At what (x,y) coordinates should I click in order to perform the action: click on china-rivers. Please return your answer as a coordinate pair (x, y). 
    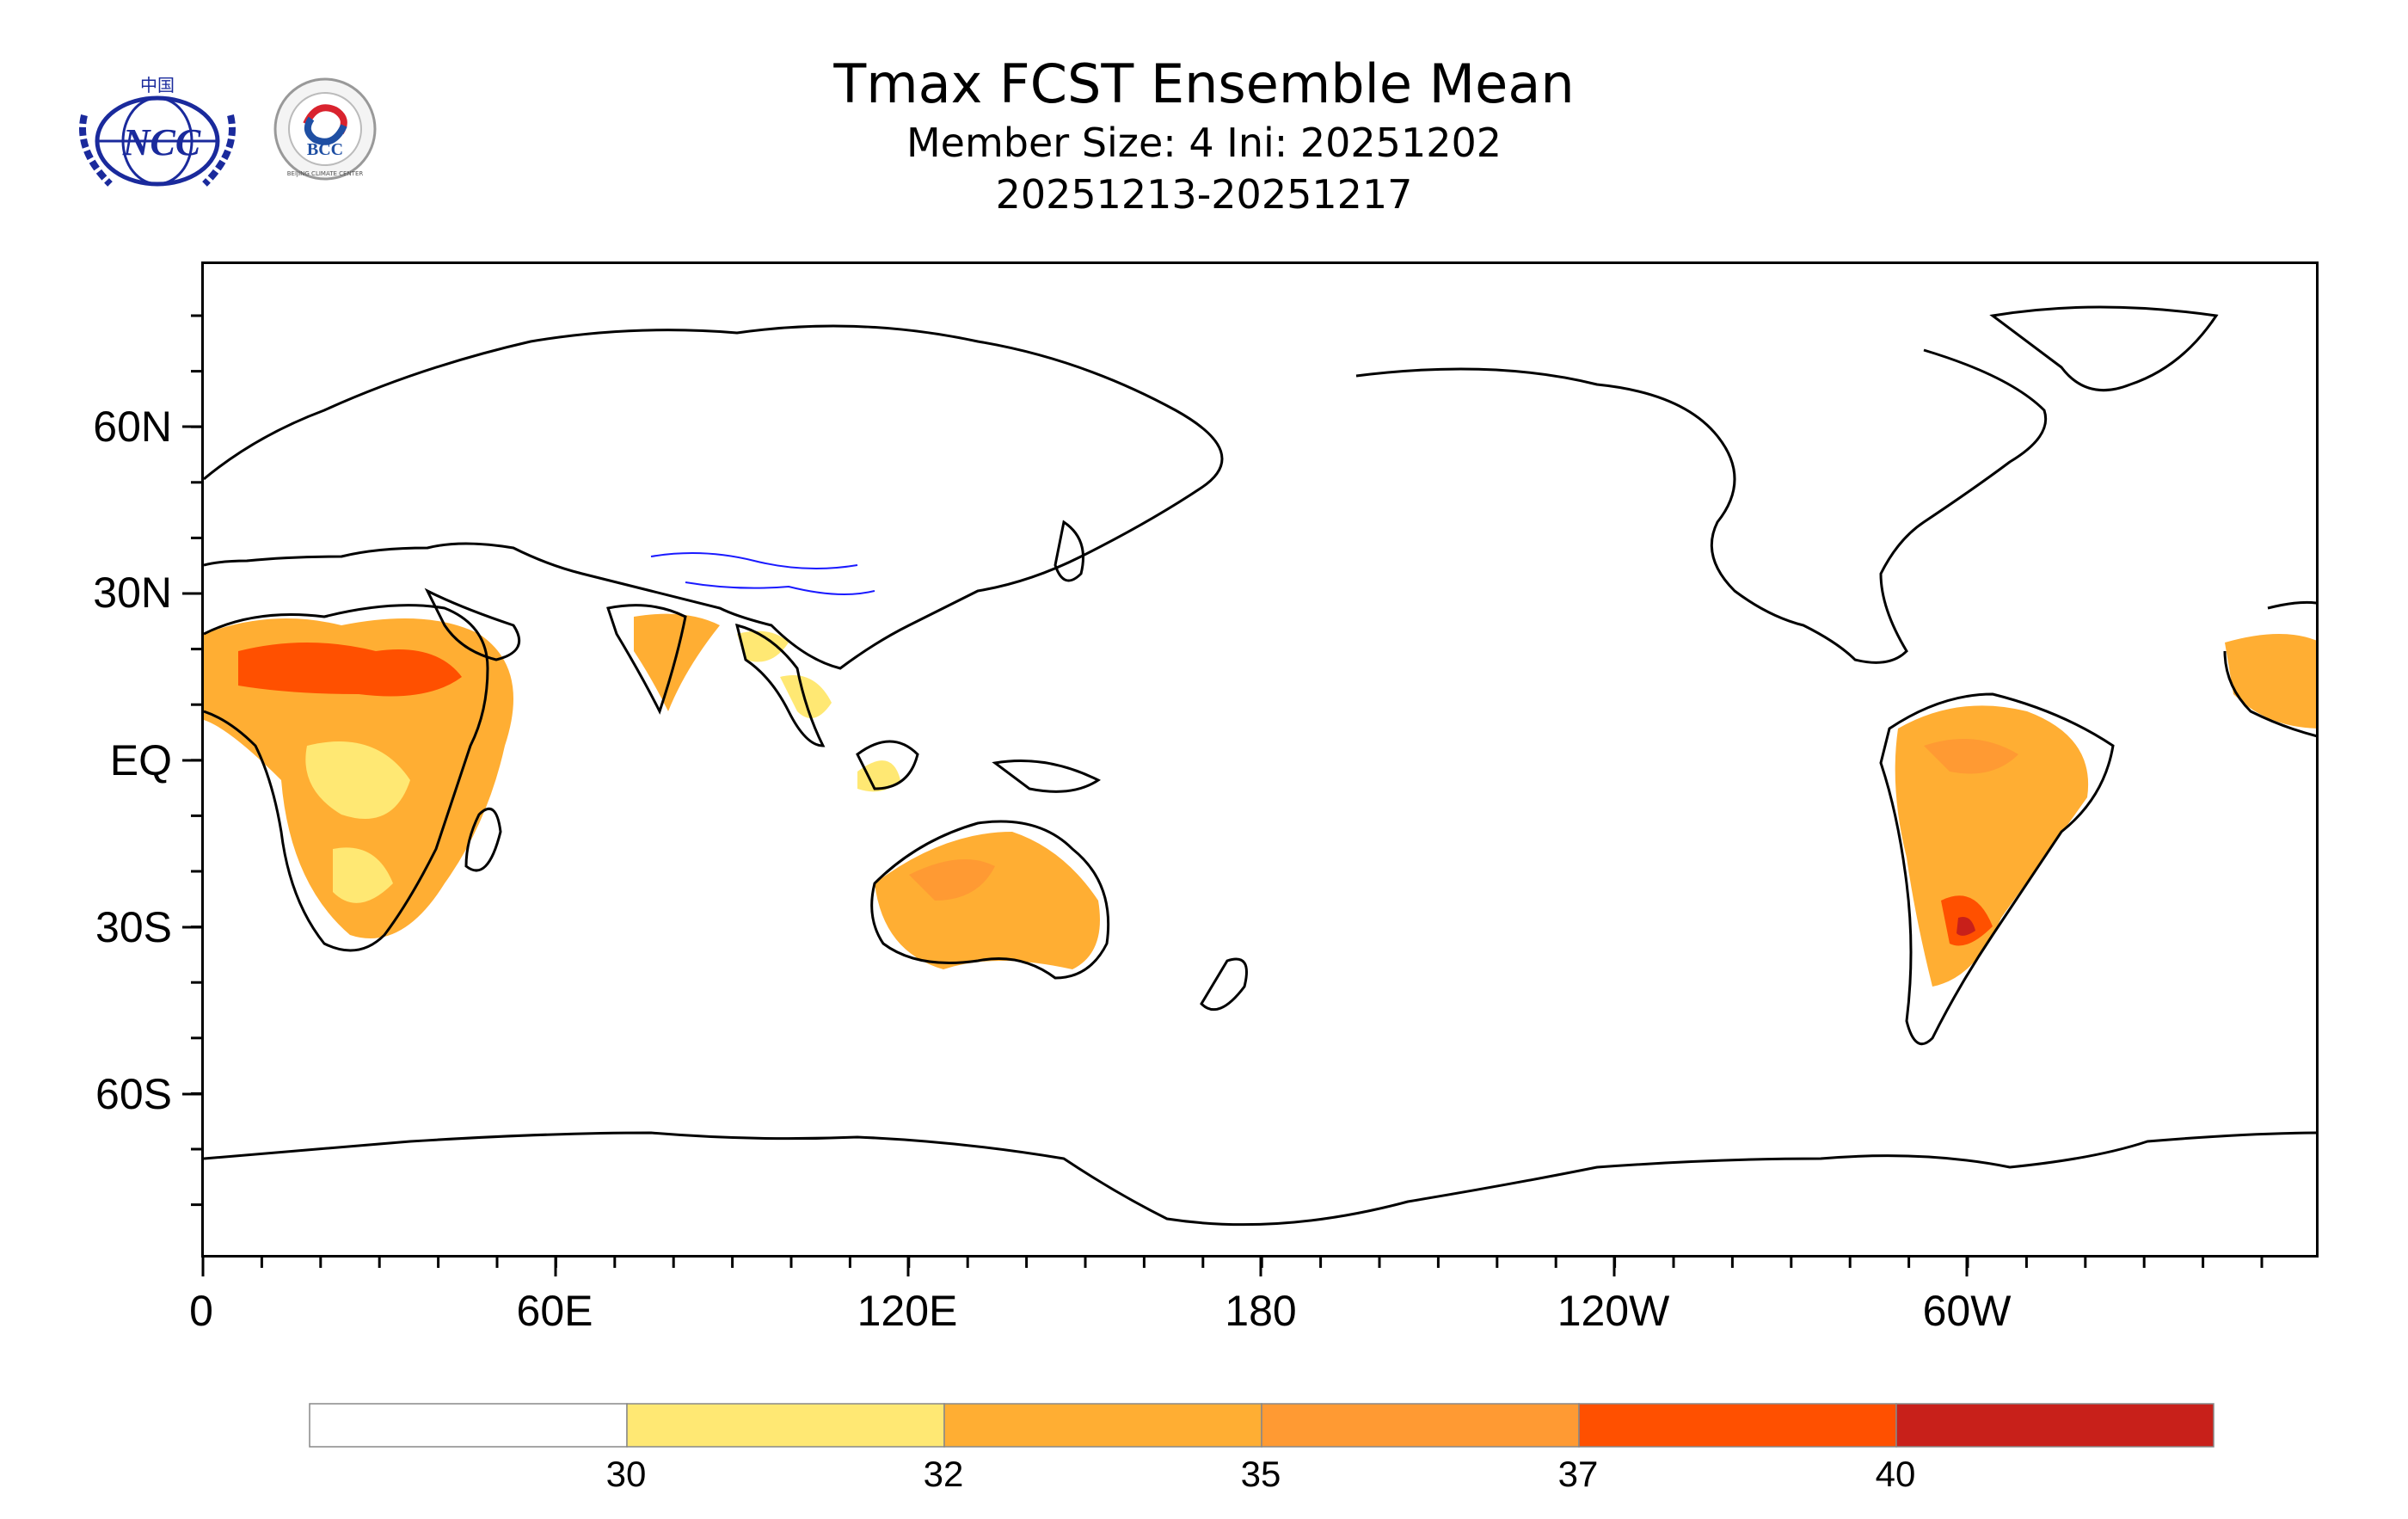
    Looking at the image, I should click on (763, 573).